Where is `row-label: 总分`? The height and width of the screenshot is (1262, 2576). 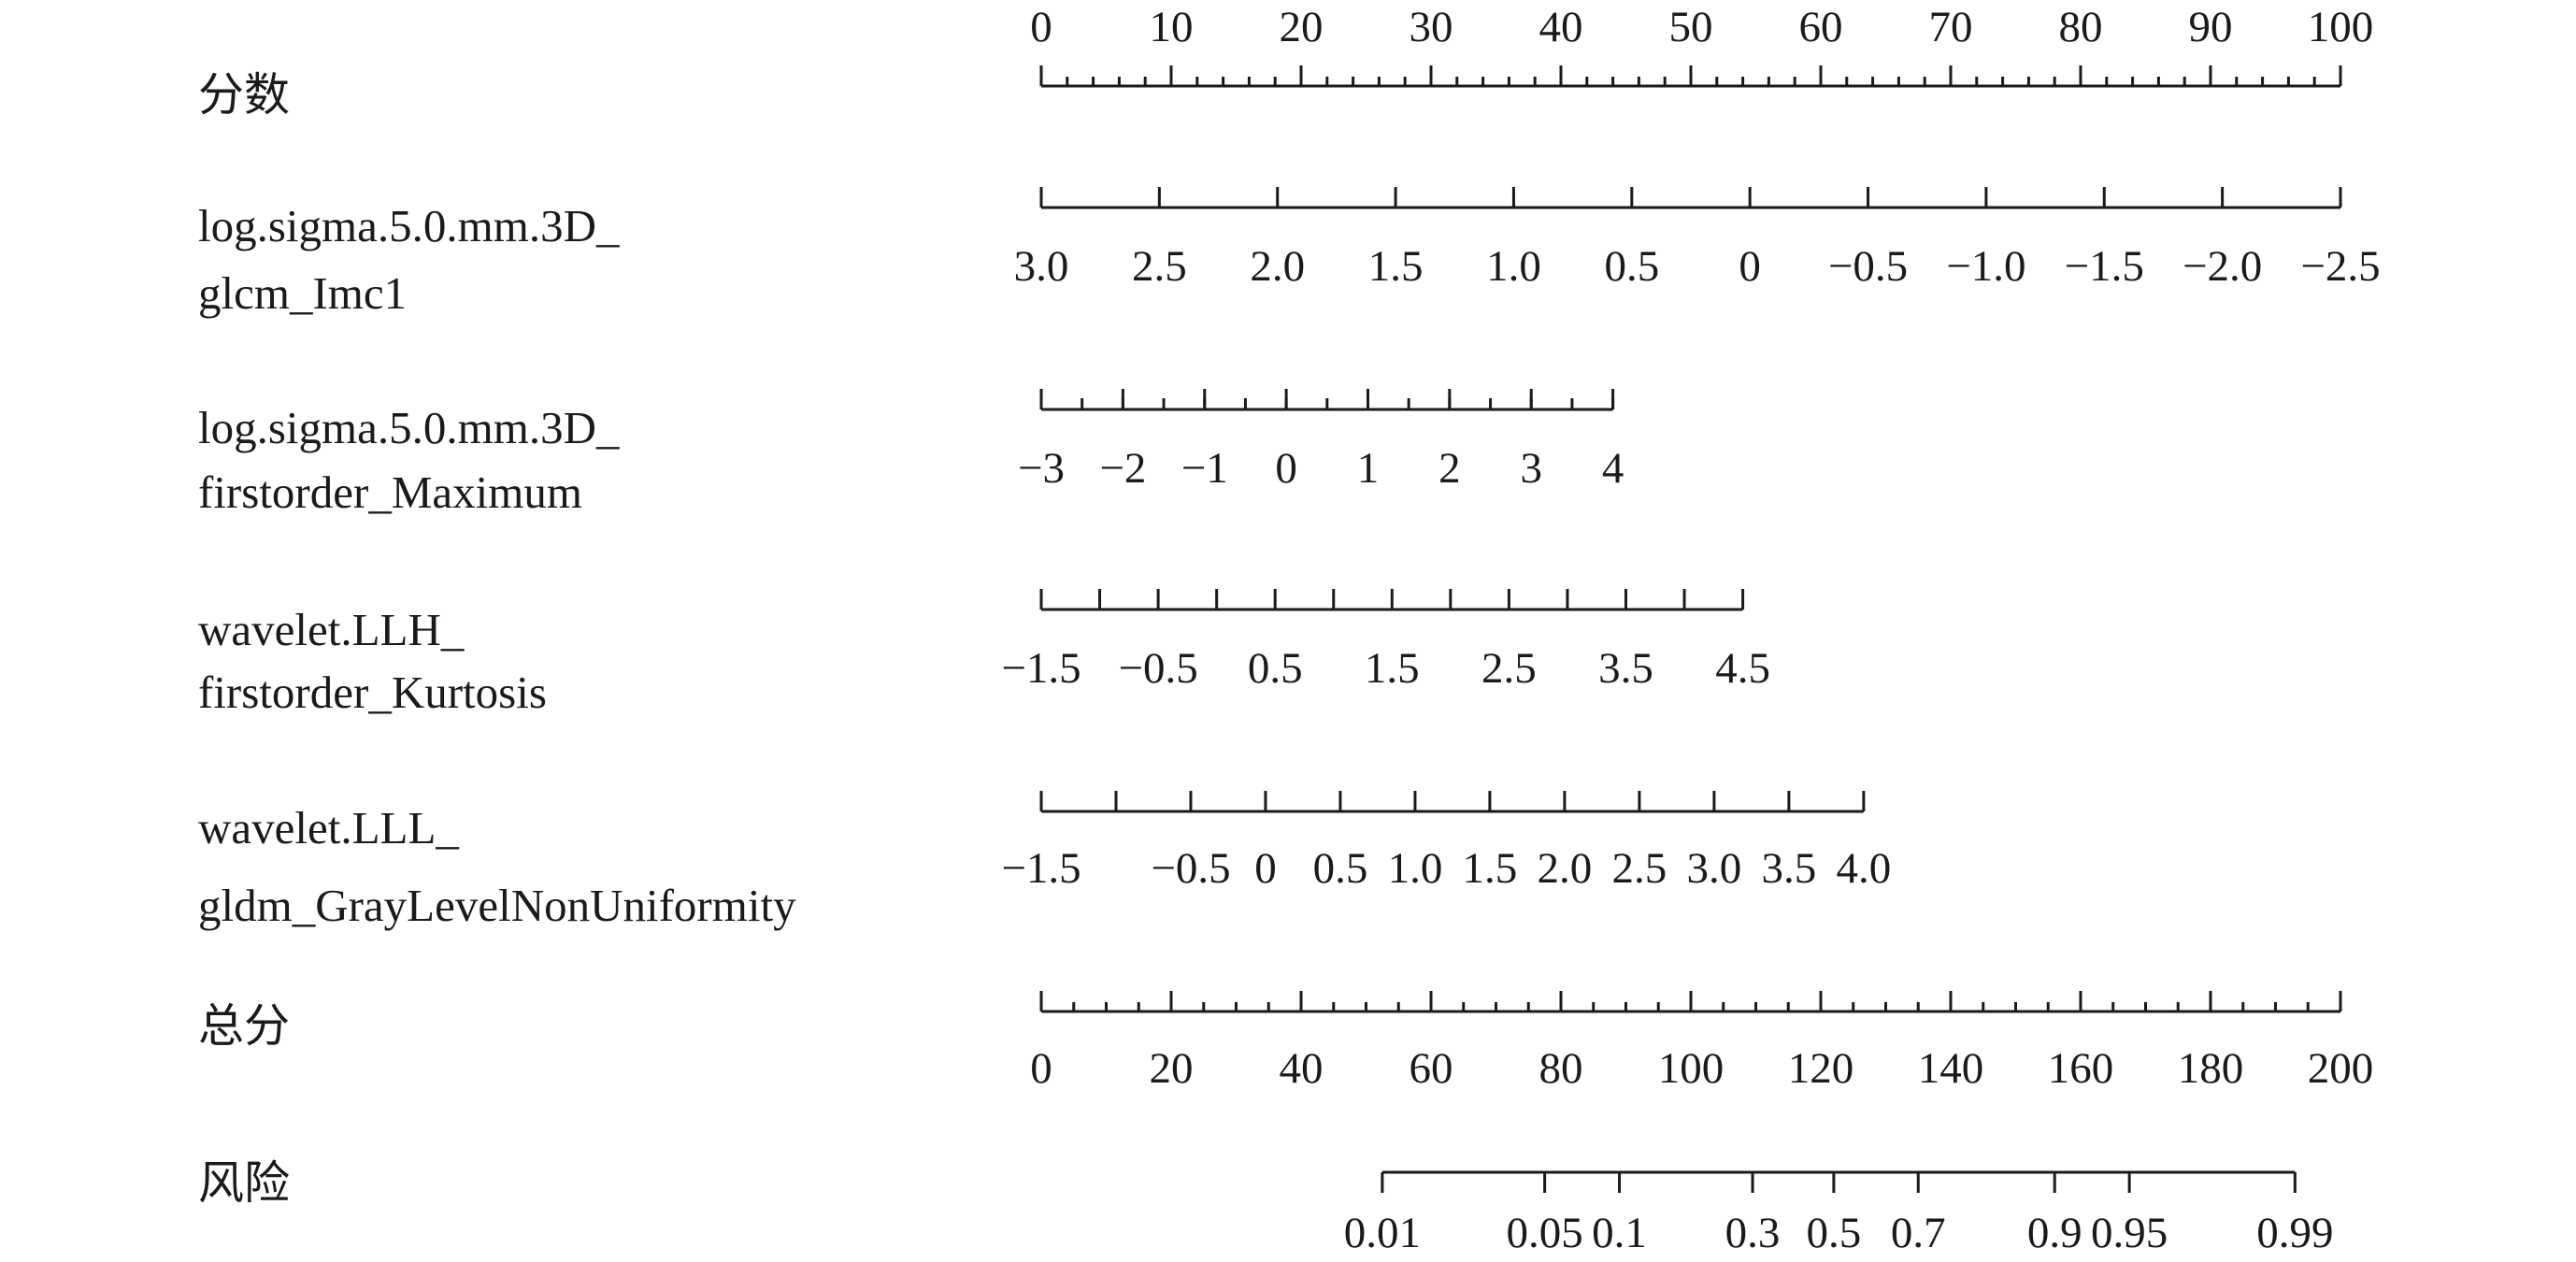
row-label: 总分 is located at coordinates (244, 1026).